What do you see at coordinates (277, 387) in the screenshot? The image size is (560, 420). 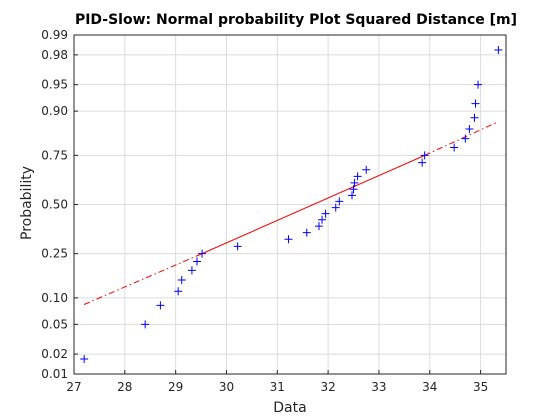 I see `x-tick-label: 31` at bounding box center [277, 387].